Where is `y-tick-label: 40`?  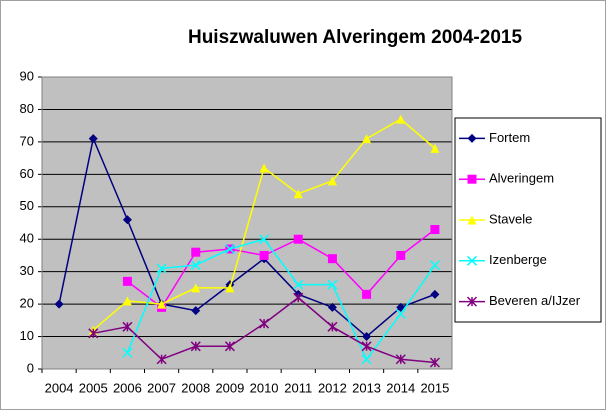 y-tick-label: 40 is located at coordinates (27, 238).